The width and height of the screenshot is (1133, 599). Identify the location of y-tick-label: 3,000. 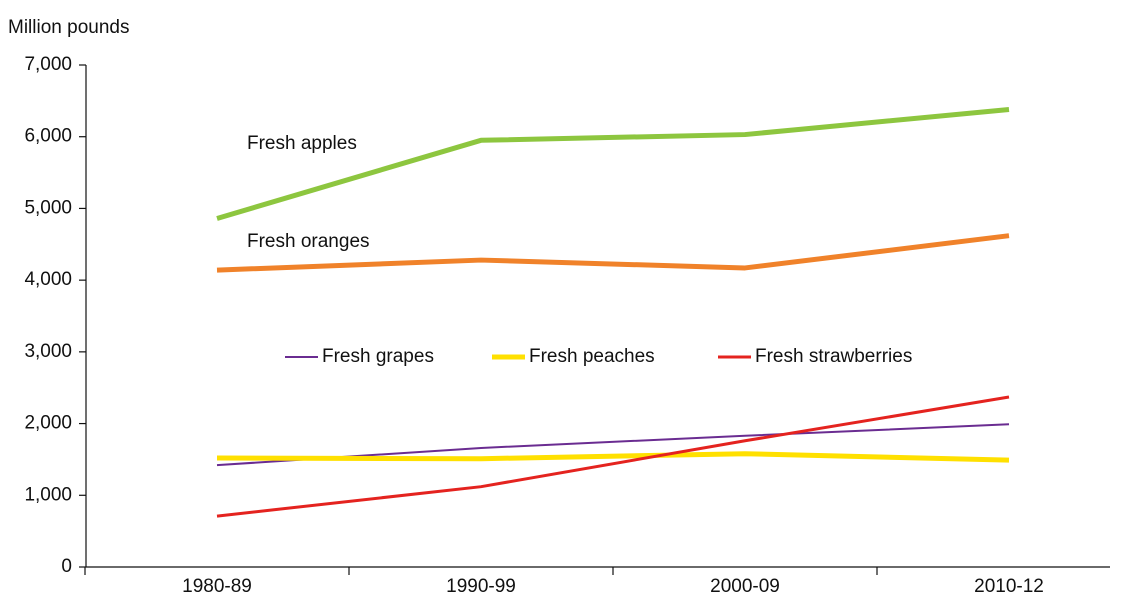
(48, 351).